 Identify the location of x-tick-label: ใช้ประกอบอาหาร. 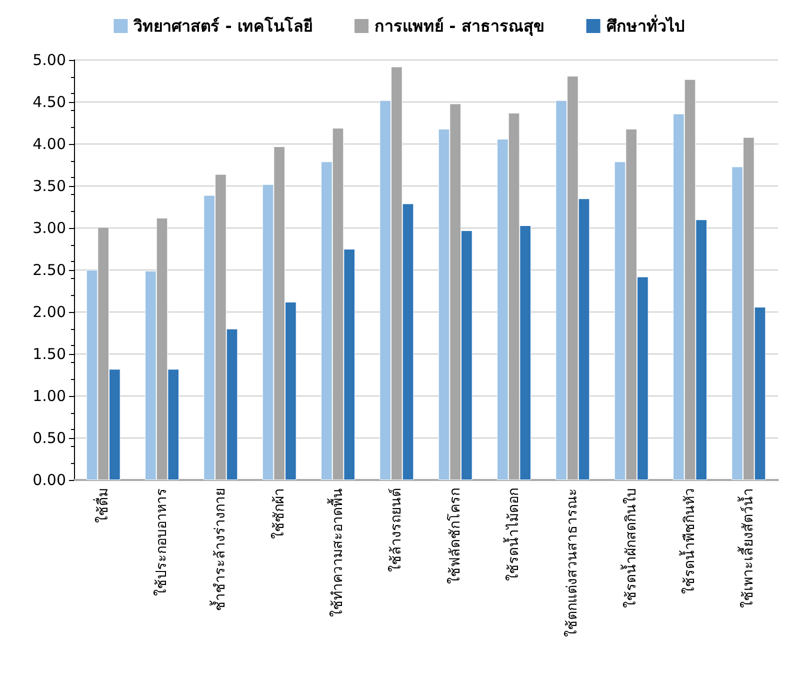
(161, 542).